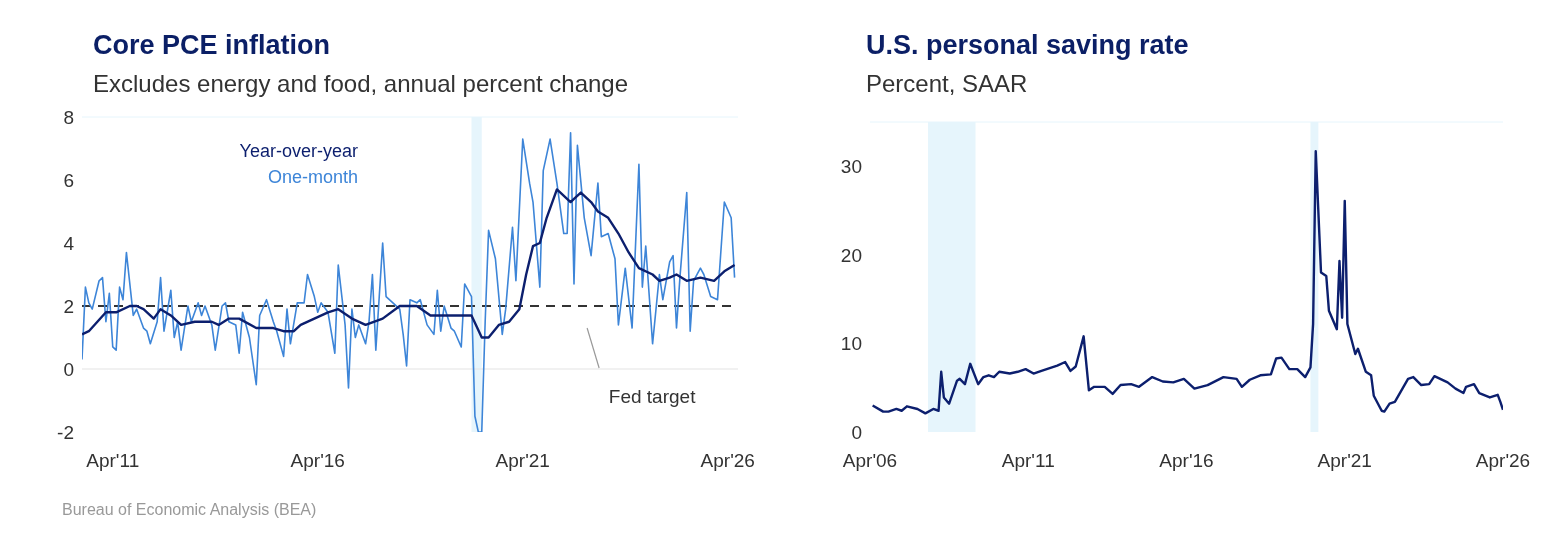  I want to click on ref-line-label: Fed target, so click(652, 397).